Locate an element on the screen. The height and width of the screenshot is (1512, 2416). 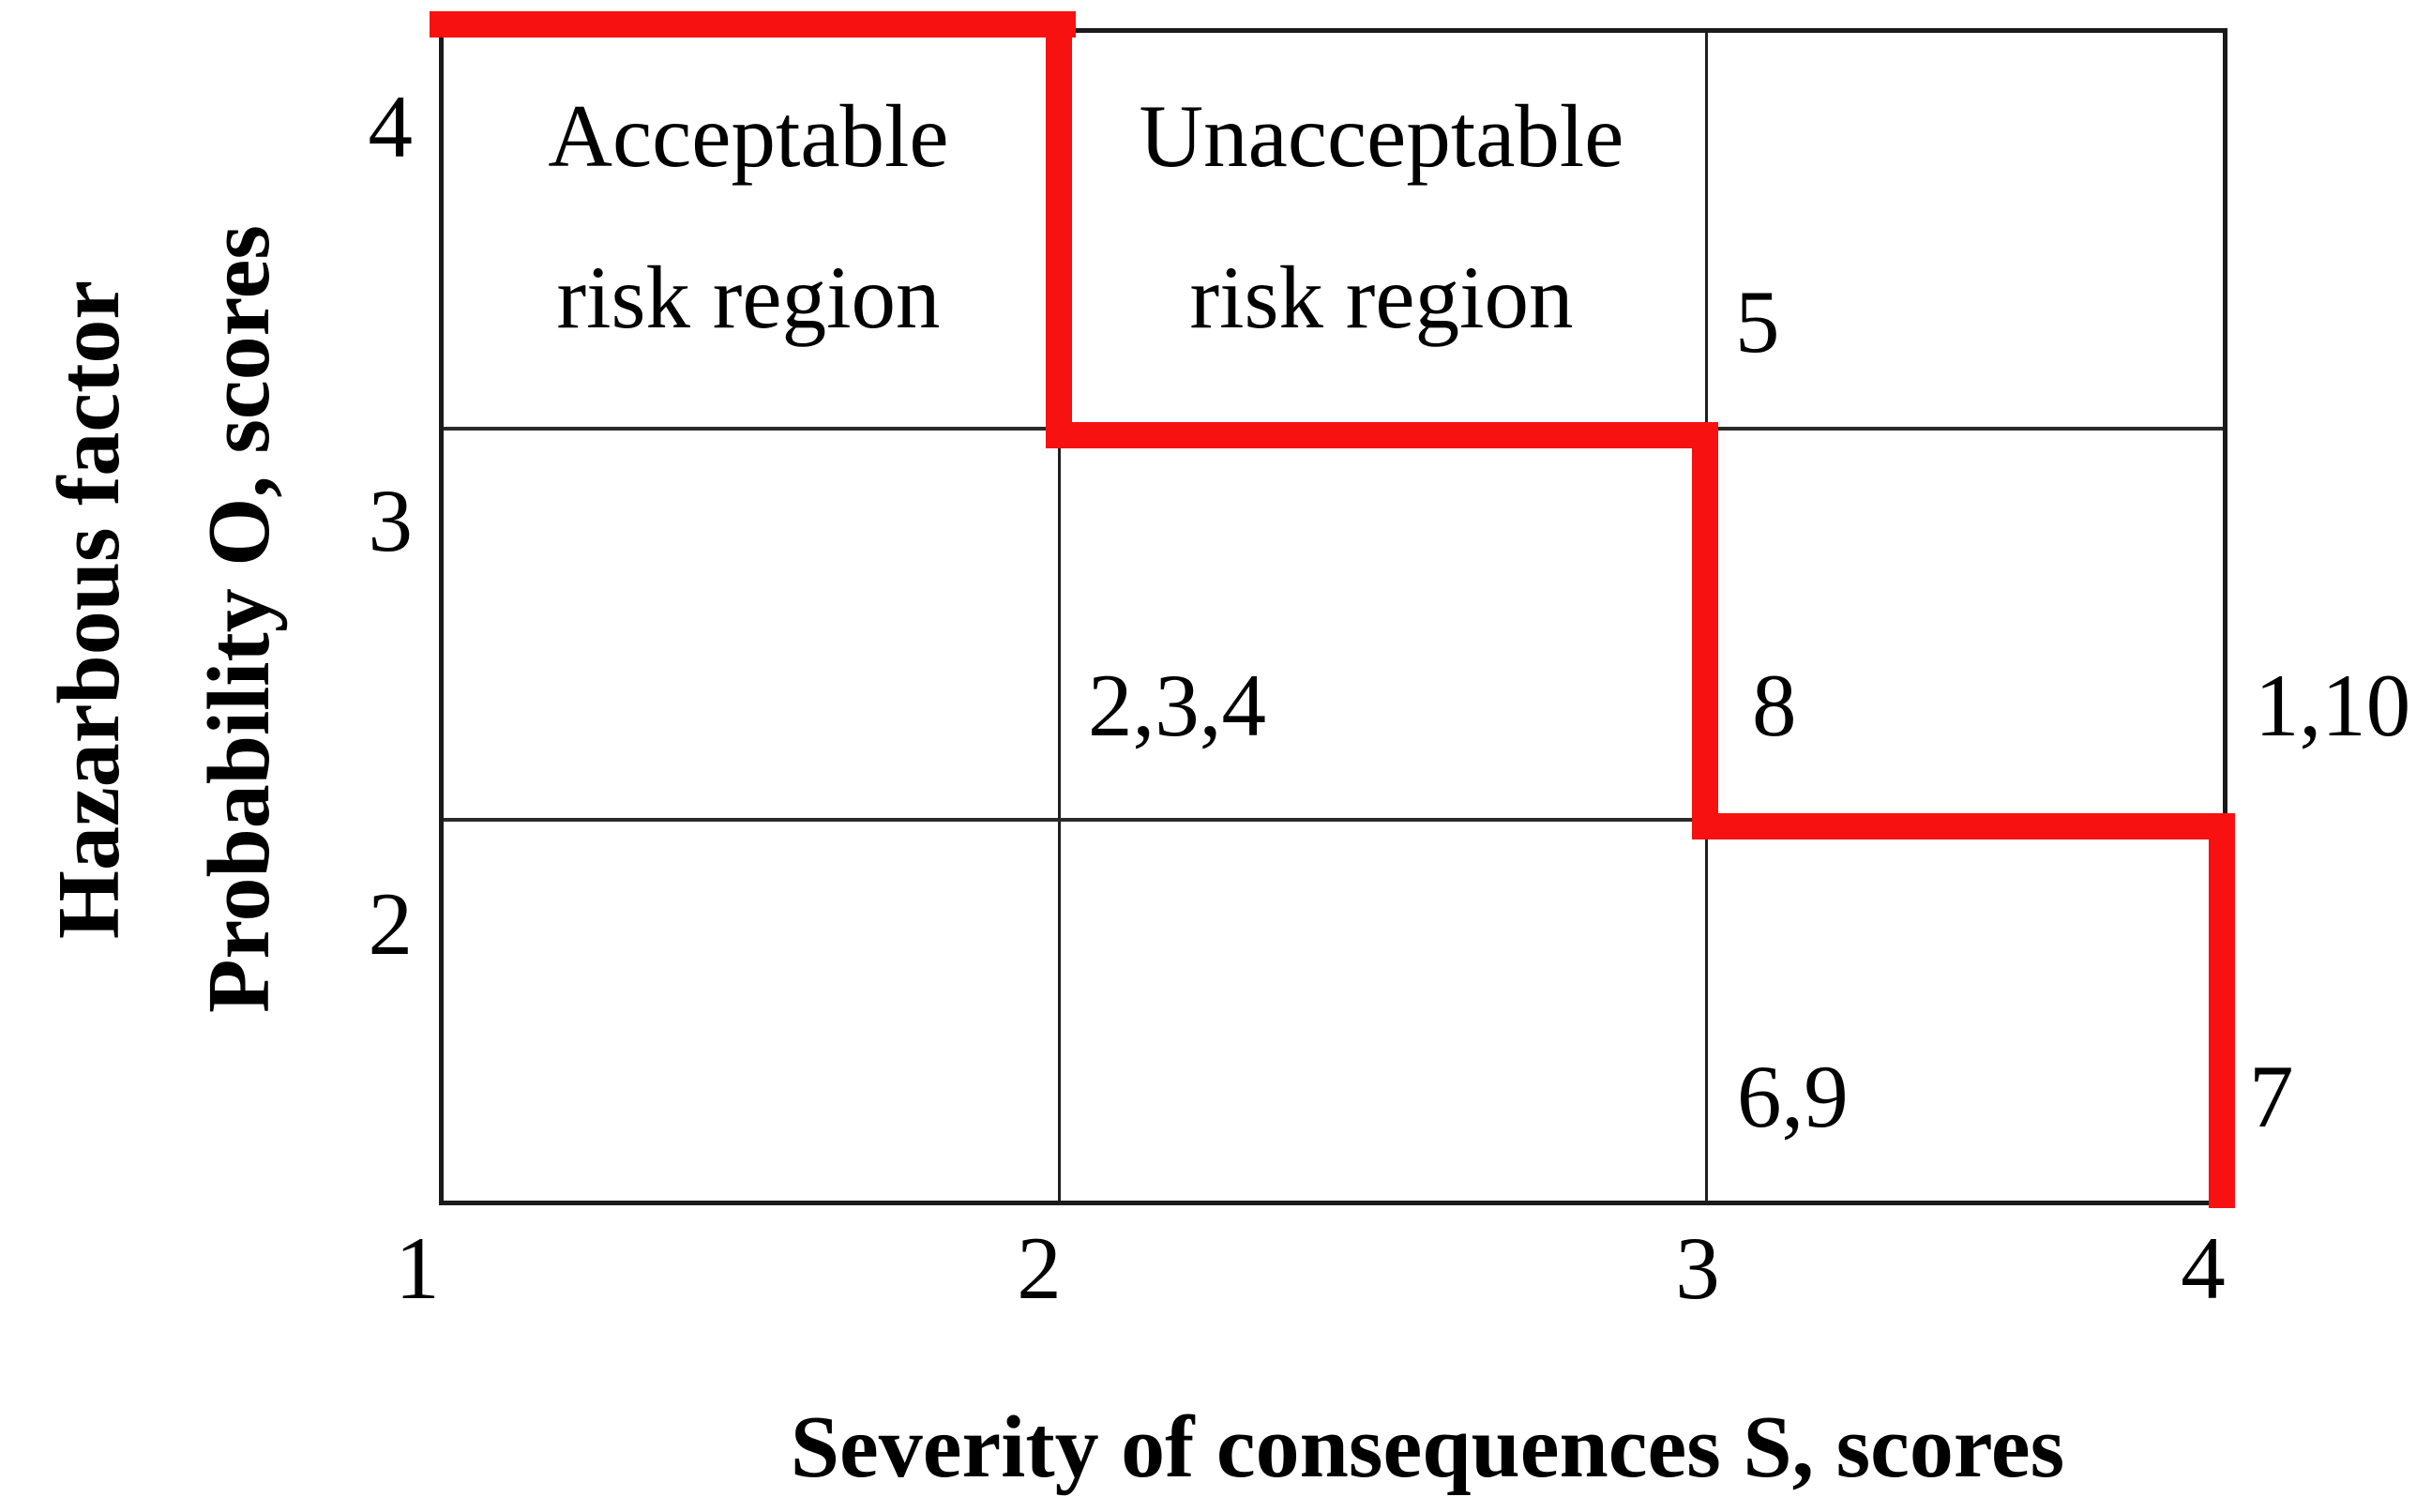
unacceptable-region-label-line1: Unacceptable is located at coordinates (1381, 136).